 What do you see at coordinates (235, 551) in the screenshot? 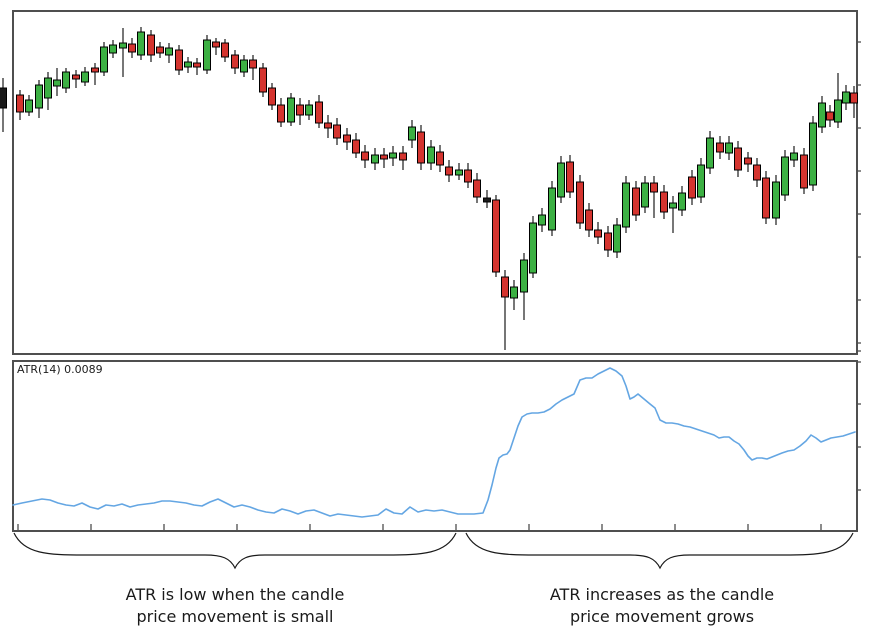
I see `left-brace` at bounding box center [235, 551].